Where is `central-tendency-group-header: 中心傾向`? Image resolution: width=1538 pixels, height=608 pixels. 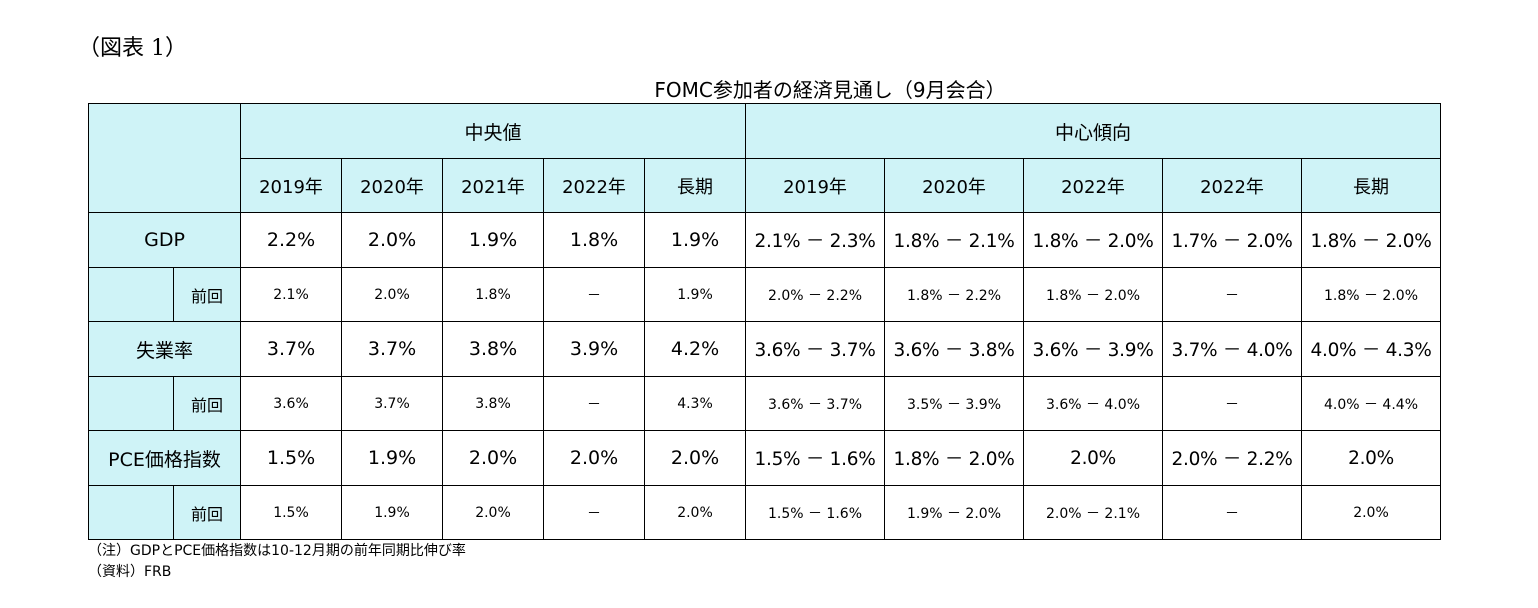 central-tendency-group-header: 中心傾向 is located at coordinates (1093, 131).